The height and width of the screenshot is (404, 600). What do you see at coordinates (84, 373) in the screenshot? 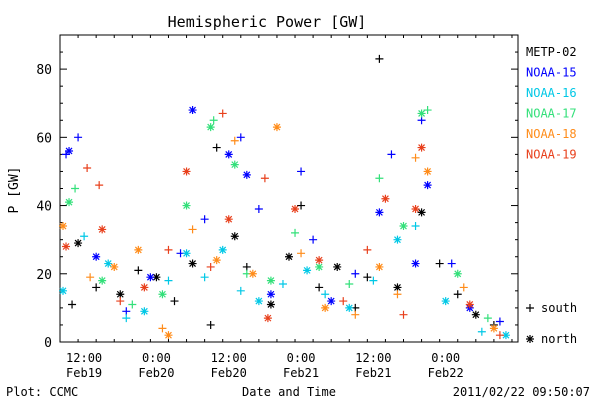
I see `x-tick-date-label: Feb19` at bounding box center [84, 373].